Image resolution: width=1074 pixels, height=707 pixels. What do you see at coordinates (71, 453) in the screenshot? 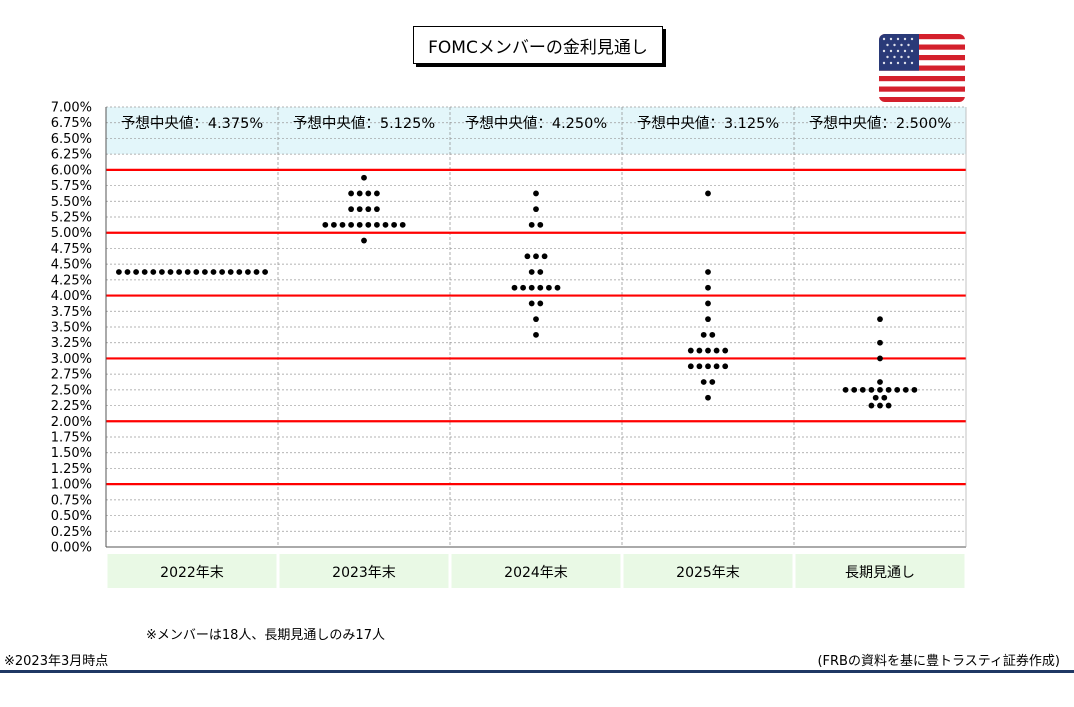
I see `y-tick-label: 1.50%` at bounding box center [71, 453].